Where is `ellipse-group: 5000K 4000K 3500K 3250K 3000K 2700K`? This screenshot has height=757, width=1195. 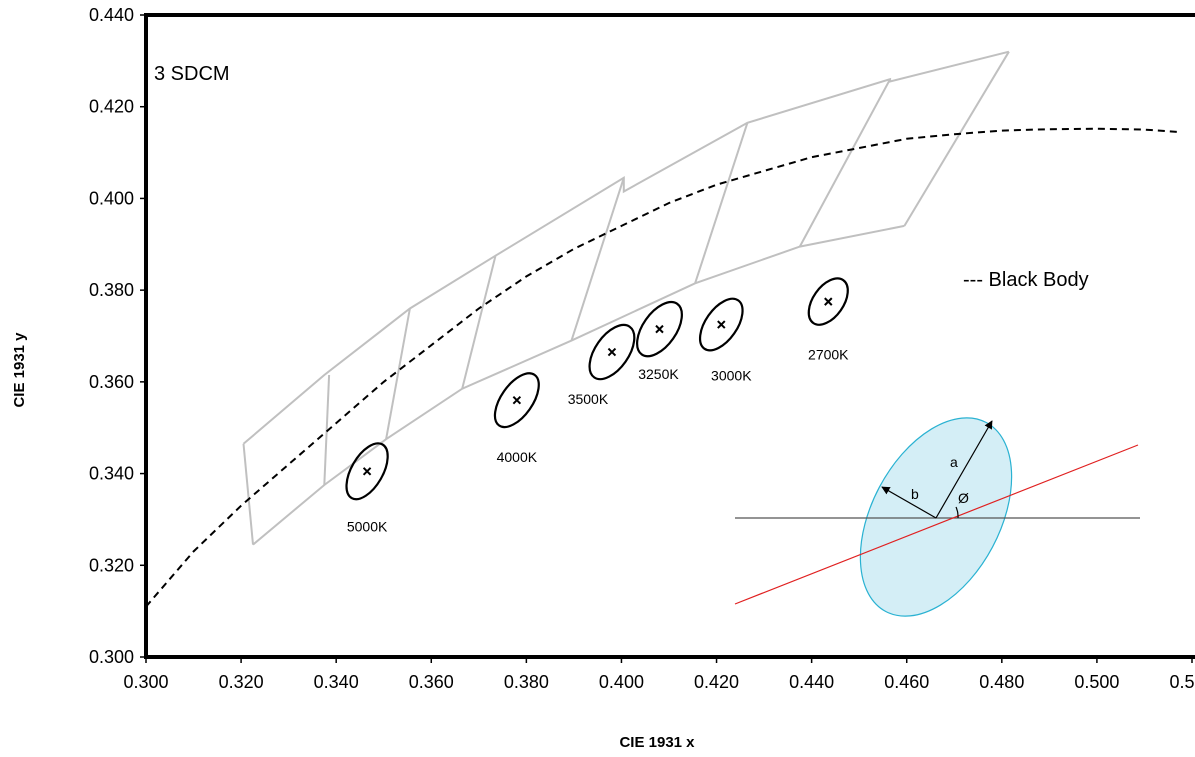 ellipse-group: 5000K 4000K 3500K 3250K 3000K 2700K is located at coordinates (597, 405).